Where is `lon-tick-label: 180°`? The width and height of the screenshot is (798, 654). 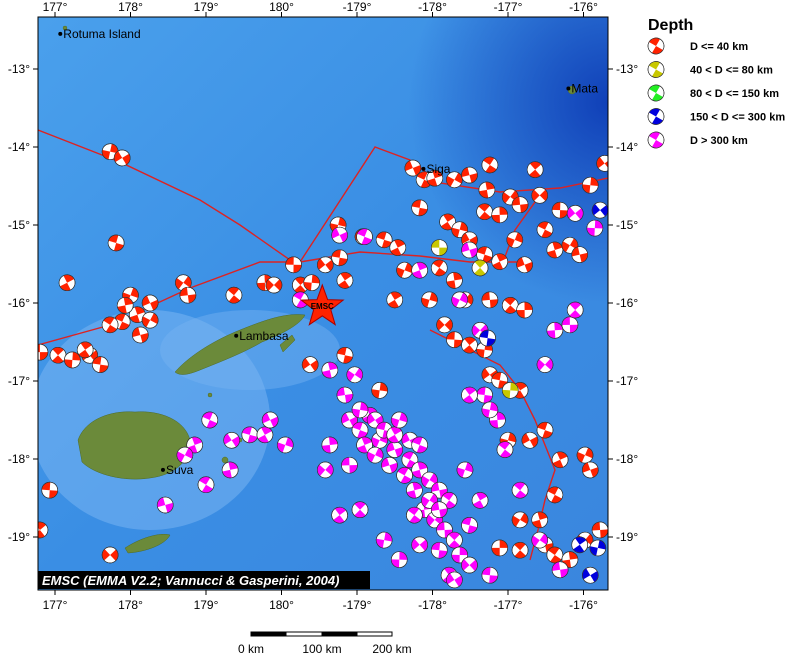
lon-tick-label: 180° is located at coordinates (281, 7).